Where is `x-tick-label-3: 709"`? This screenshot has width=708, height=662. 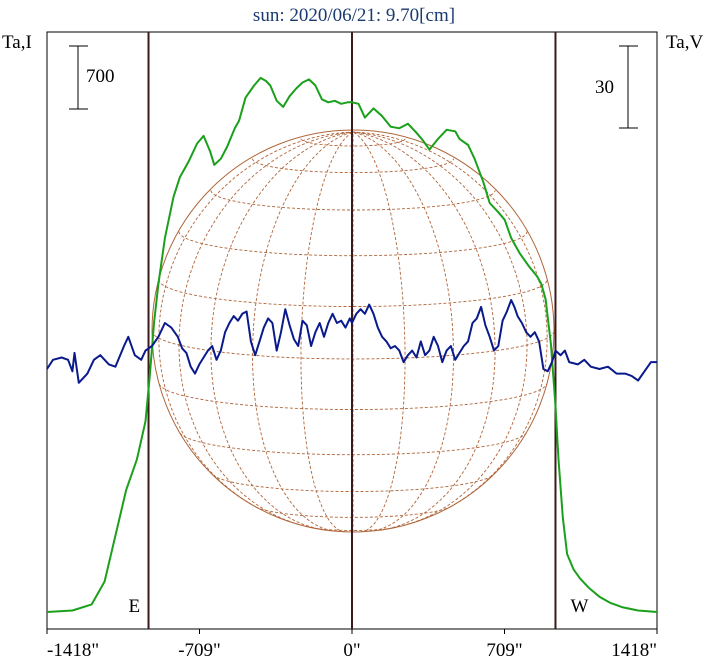 x-tick-label-3: 709" is located at coordinates (504, 650).